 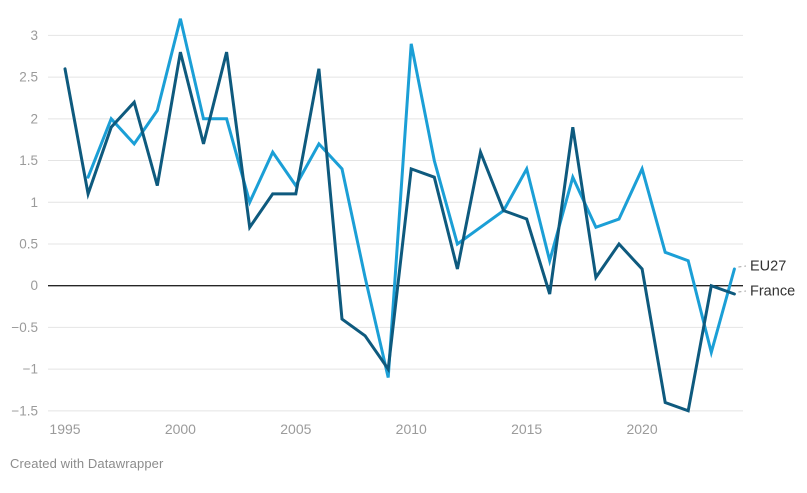 What do you see at coordinates (641, 429) in the screenshot?
I see `x-axis-tick-label: 2020` at bounding box center [641, 429].